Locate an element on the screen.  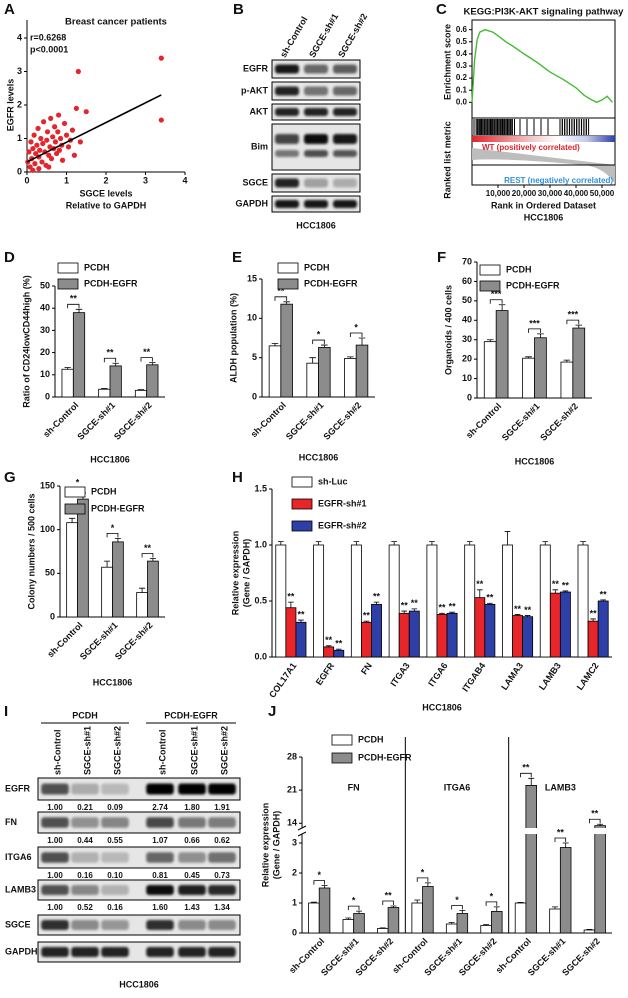
chart-title: KEGG:PI3K-AKT signaling pathway is located at coordinates (544, 12).